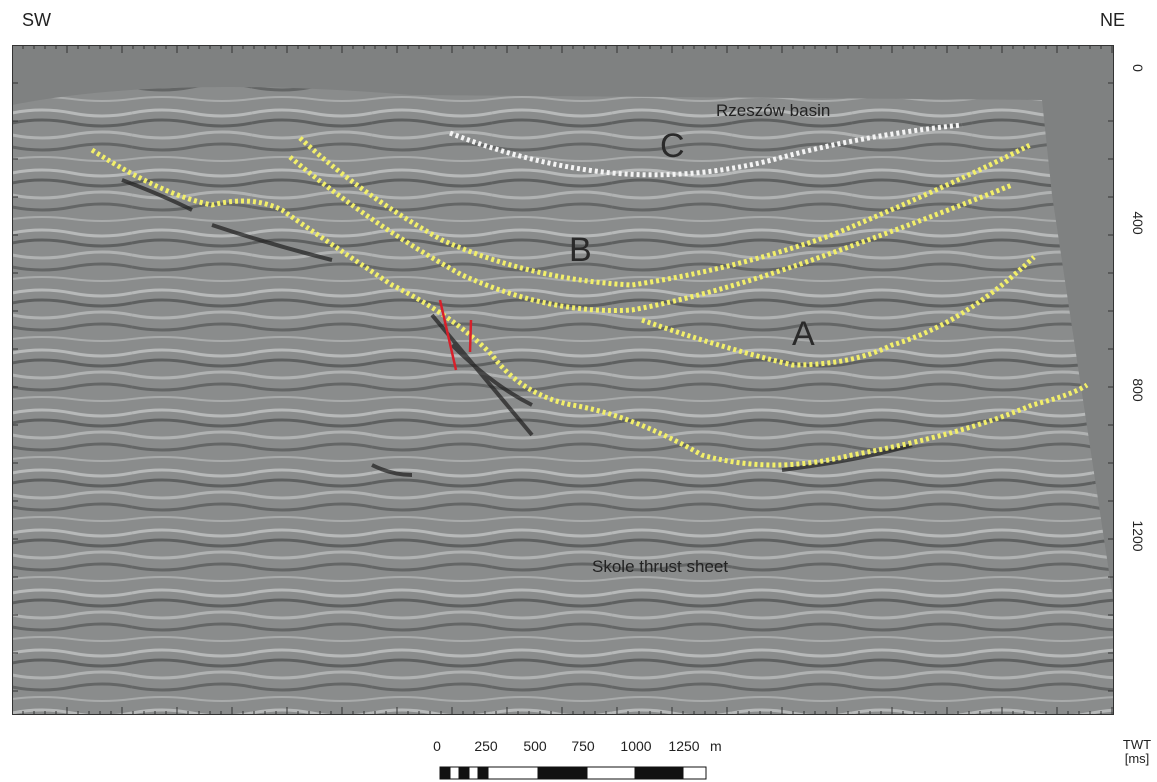 This screenshot has height=782, width=1157. Describe the element at coordinates (1137, 758) in the screenshot. I see `ms-label: [ms]` at that location.